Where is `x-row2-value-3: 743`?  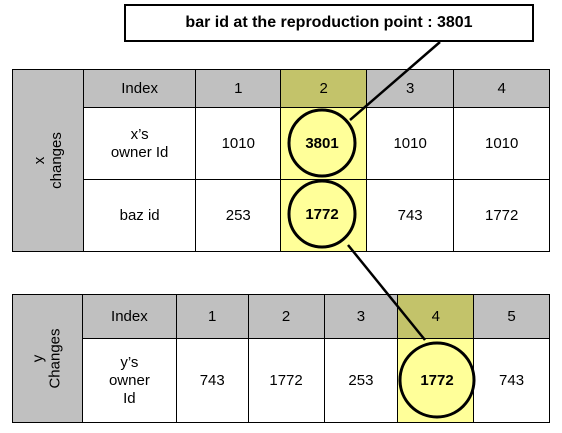
x-row2-value-3: 743 is located at coordinates (410, 215).